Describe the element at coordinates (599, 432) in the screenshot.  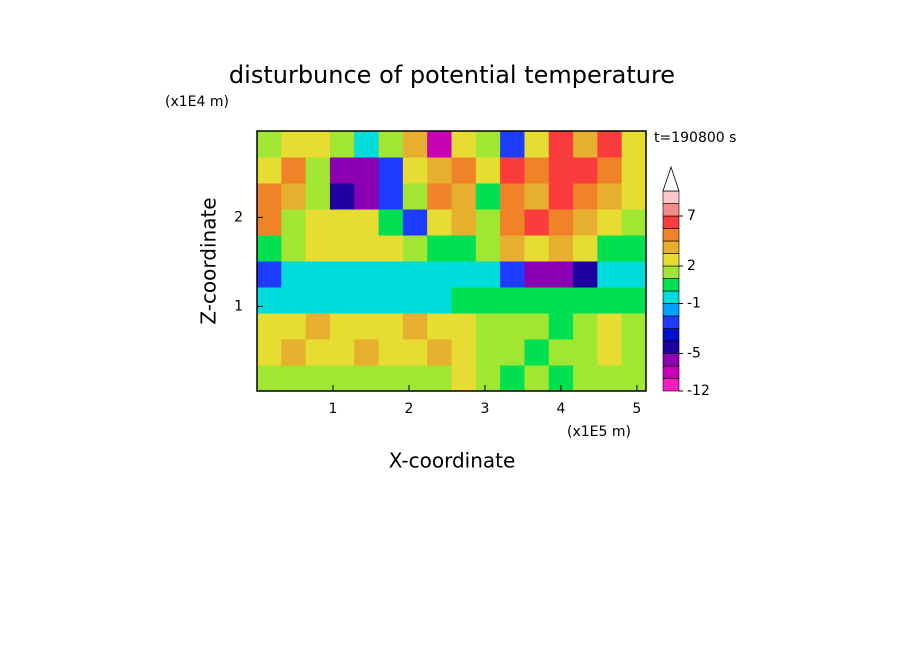
I see `x-unit: (x1E5 m)` at that location.